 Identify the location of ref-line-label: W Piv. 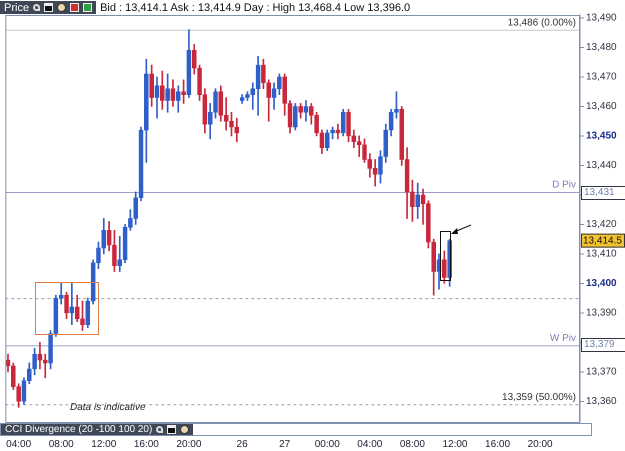
(563, 338).